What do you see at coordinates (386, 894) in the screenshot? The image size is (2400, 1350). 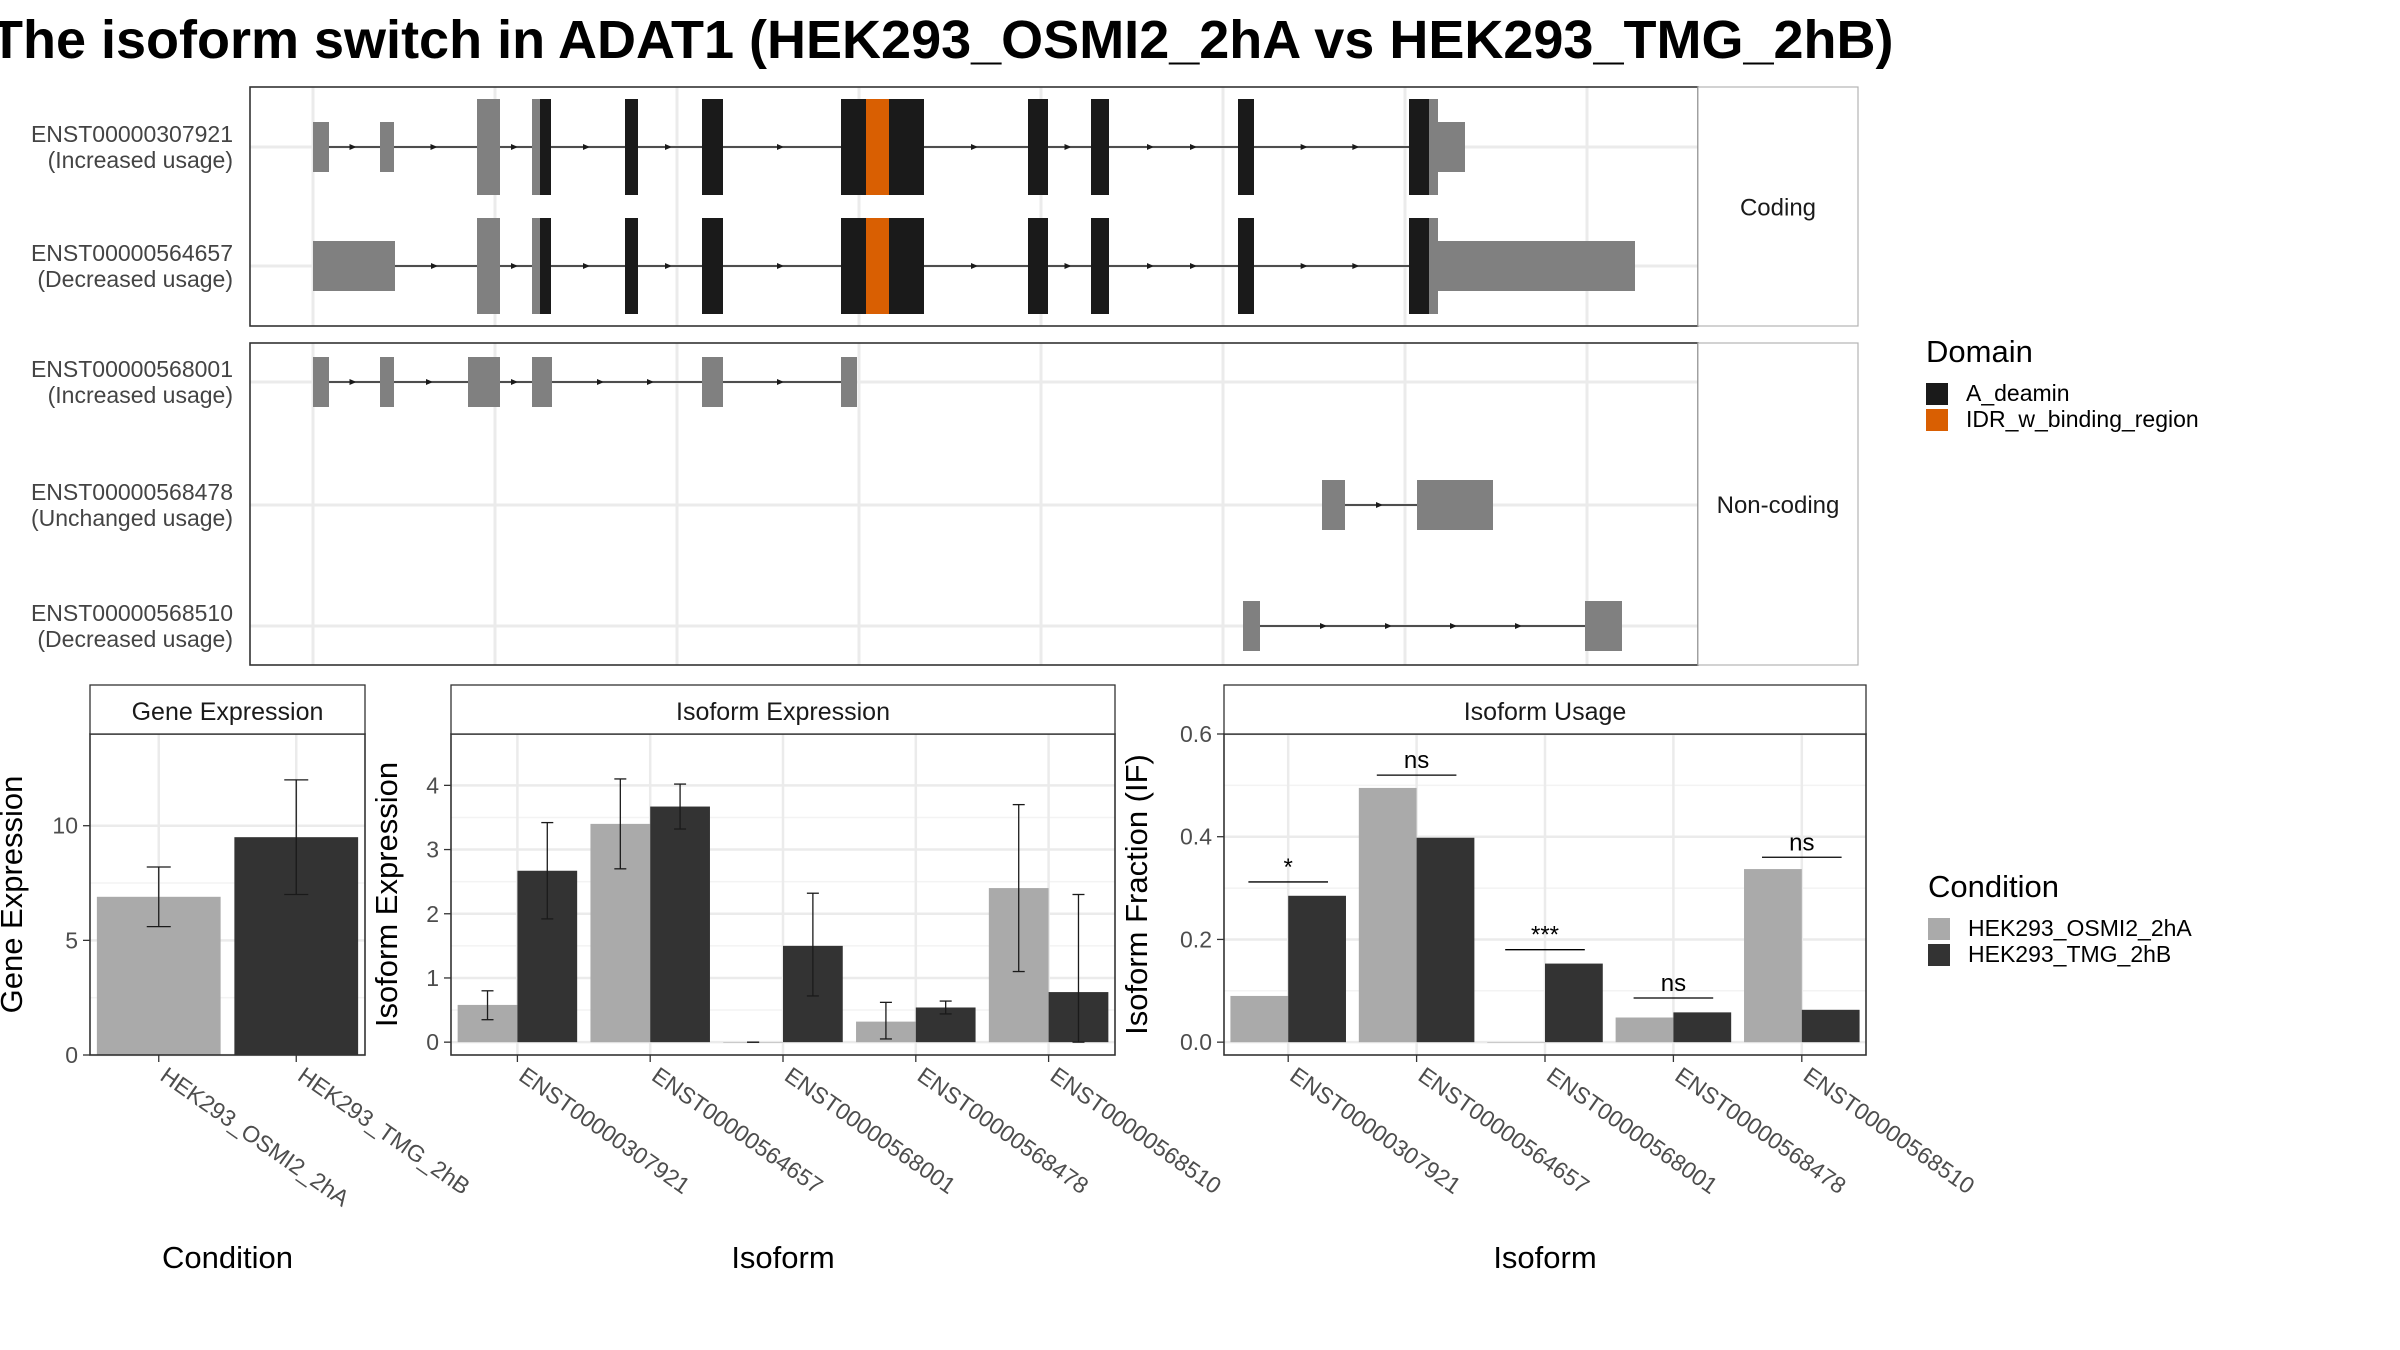 I see `y-axis-title: Isoform Expression` at bounding box center [386, 894].